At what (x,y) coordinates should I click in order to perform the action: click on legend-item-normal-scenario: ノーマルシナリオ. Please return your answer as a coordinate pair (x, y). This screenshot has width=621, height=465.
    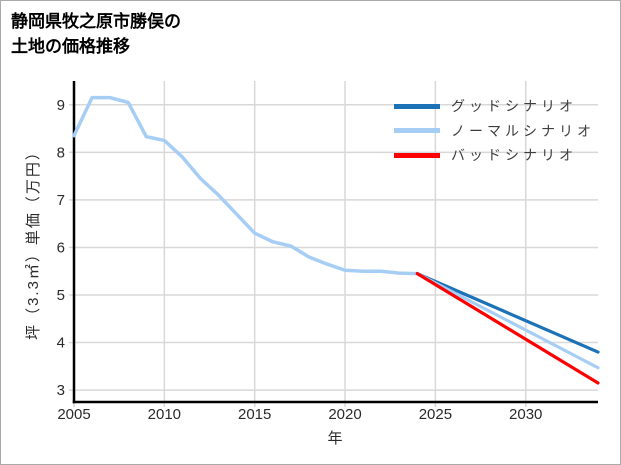
    Looking at the image, I should click on (494, 131).